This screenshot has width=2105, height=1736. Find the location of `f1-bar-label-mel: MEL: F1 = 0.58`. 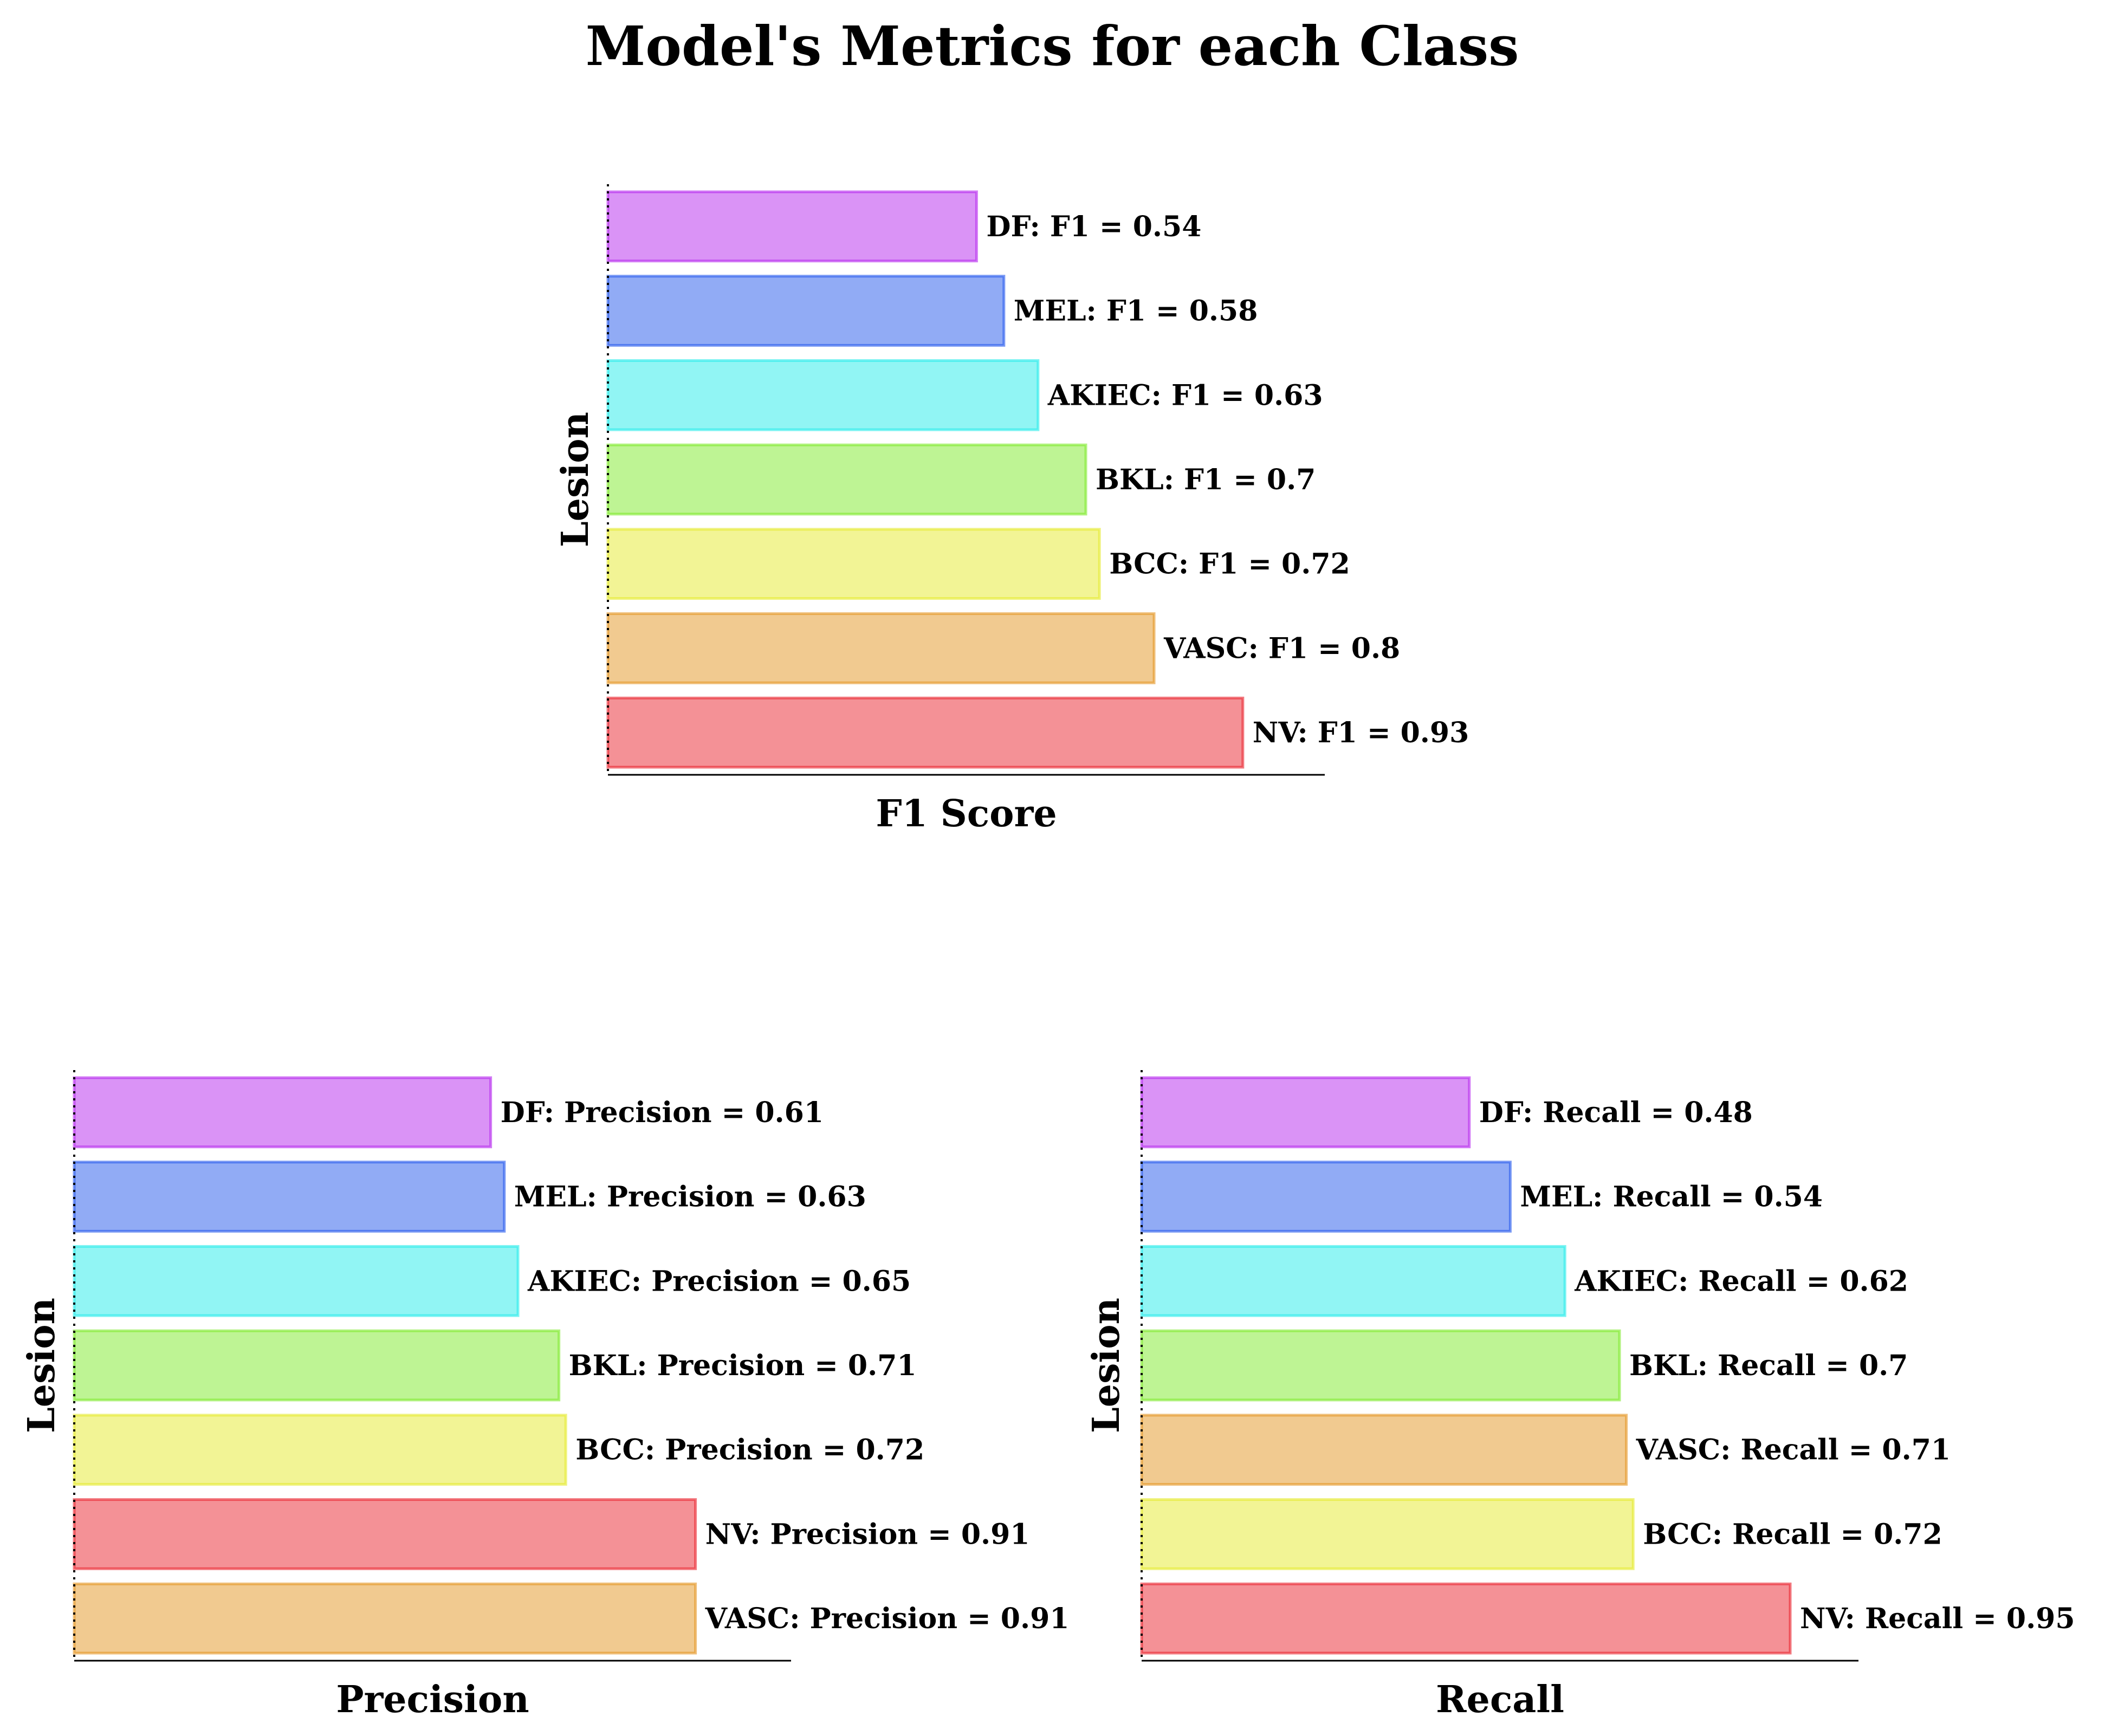

f1-bar-label-mel: MEL: F1 = 0.58 is located at coordinates (1136, 311).